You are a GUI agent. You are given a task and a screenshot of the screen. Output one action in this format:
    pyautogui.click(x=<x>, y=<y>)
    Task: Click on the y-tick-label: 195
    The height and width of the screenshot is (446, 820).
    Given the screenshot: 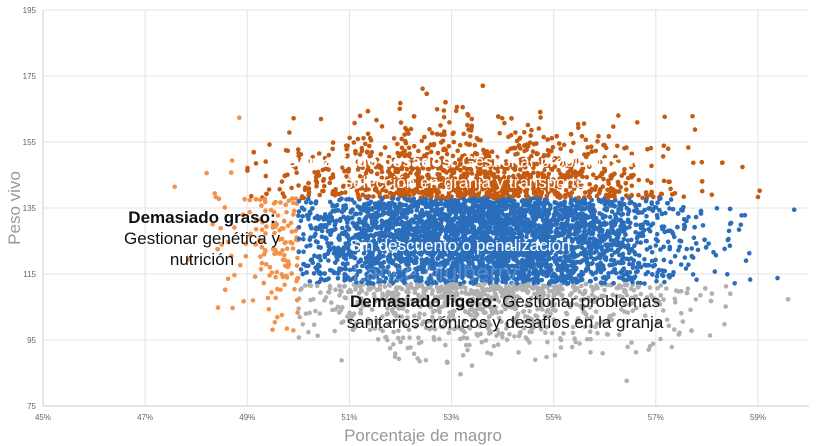 What is the action you would take?
    pyautogui.click(x=30, y=10)
    